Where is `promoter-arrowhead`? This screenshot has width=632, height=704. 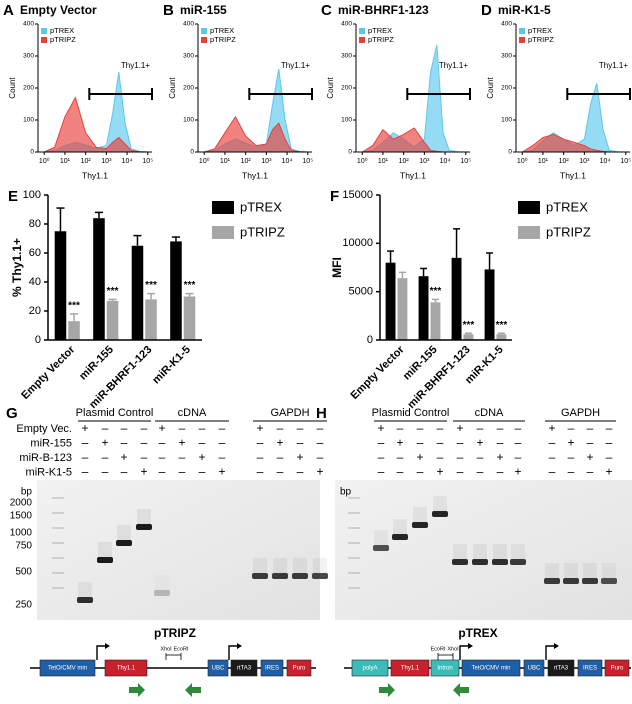
promoter-arrowhead is located at coordinates (239, 646).